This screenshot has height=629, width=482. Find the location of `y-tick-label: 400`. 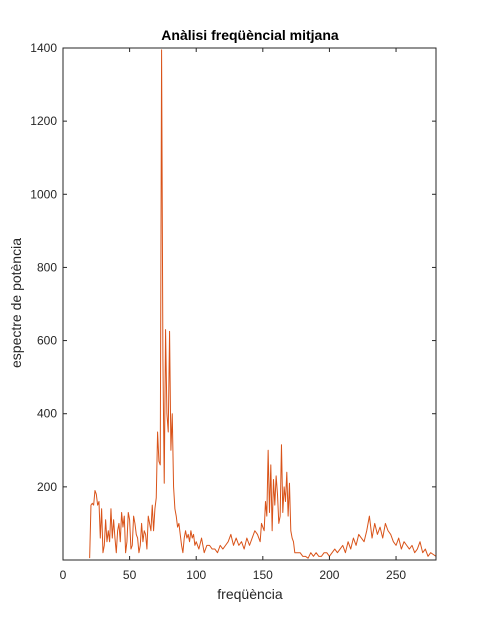

y-tick-label: 400 is located at coordinates (47, 414).